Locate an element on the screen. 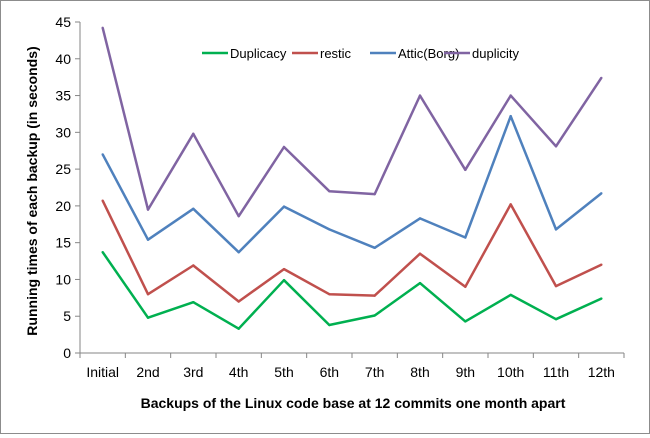  y-tick-label: 15 is located at coordinates (63, 243).